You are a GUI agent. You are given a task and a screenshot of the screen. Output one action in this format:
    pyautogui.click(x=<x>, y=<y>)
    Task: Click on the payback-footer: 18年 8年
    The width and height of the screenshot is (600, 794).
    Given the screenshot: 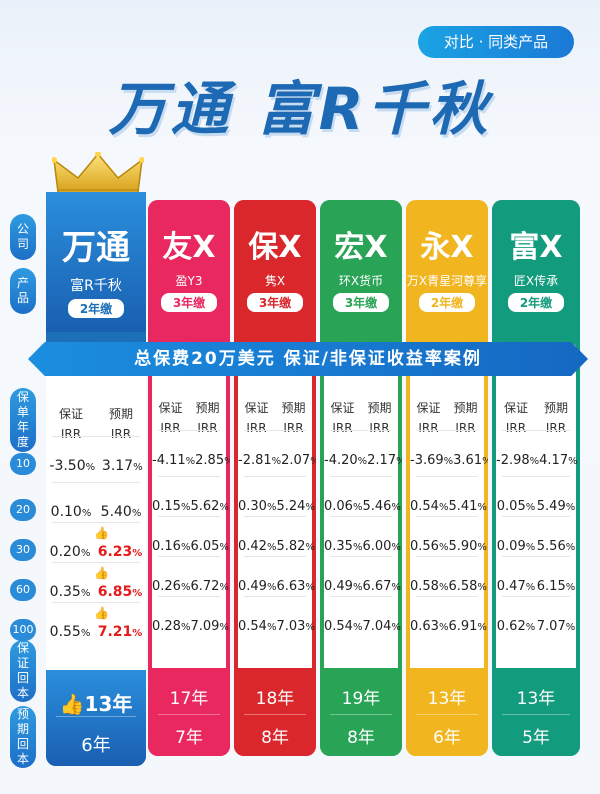 What is the action you would take?
    pyautogui.click(x=275, y=712)
    